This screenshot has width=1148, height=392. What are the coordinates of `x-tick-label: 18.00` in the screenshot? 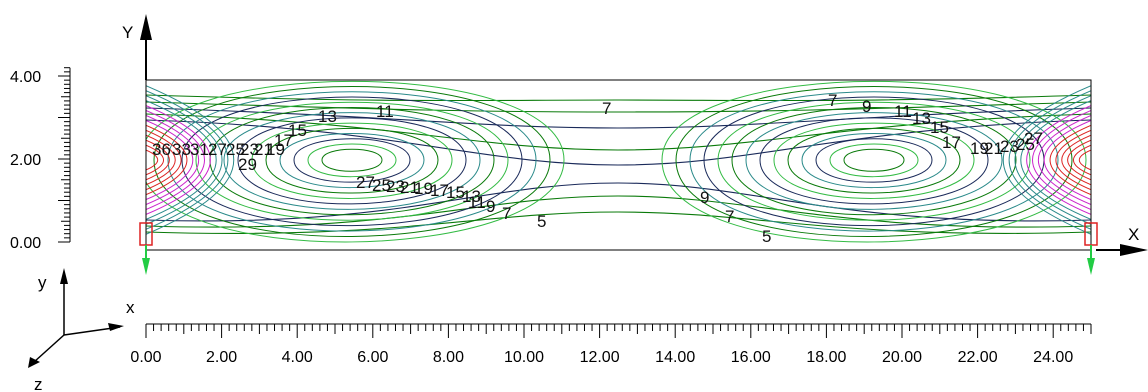 It's located at (826, 357).